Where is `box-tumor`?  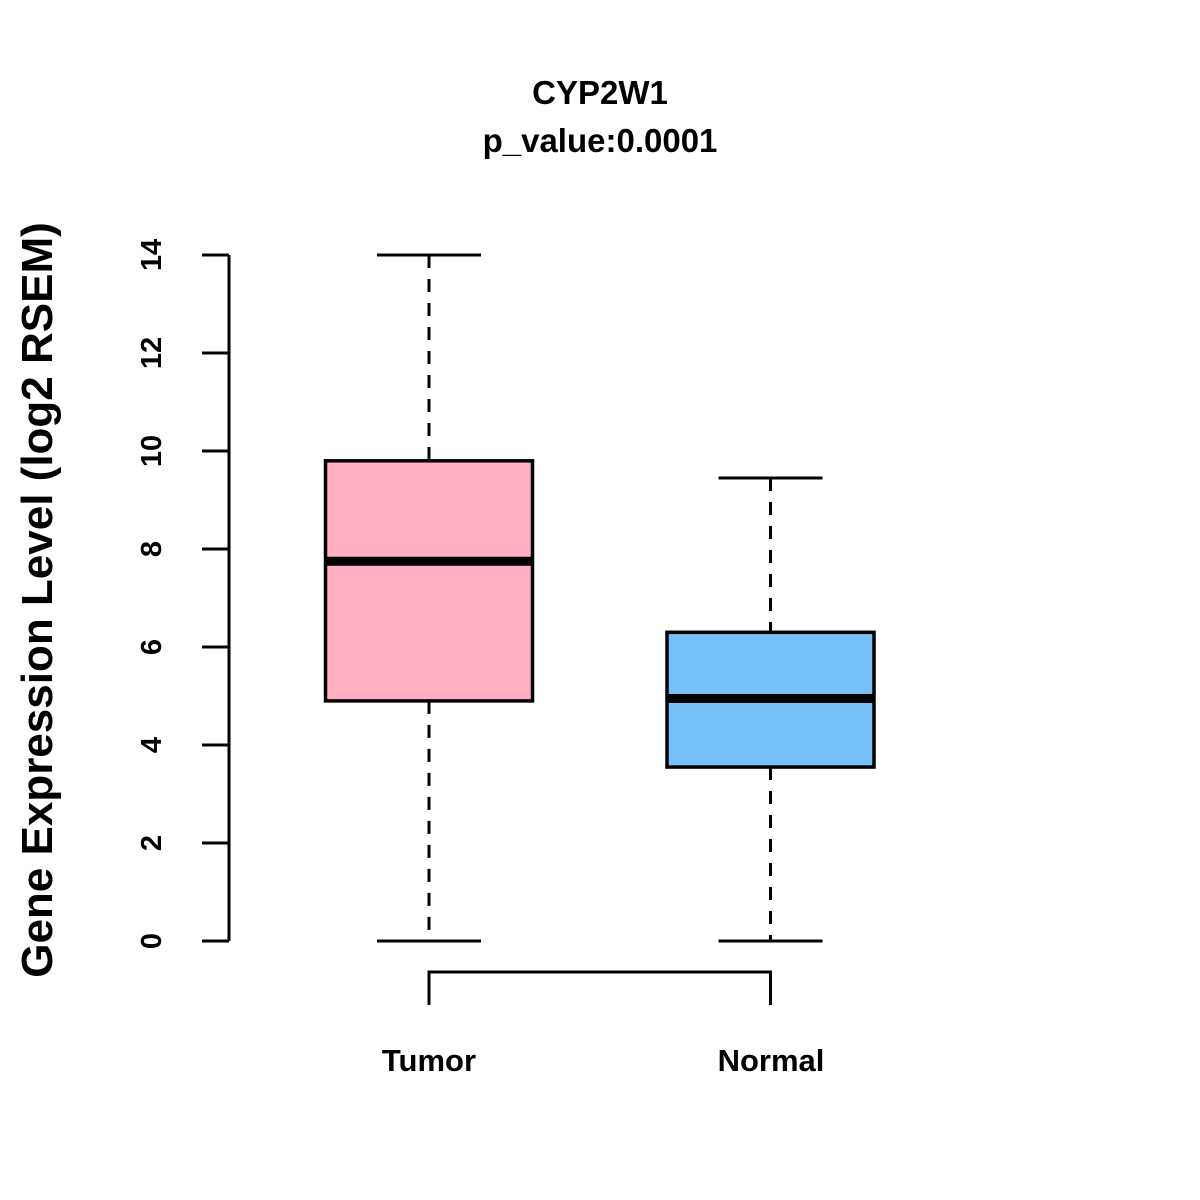 box-tumor is located at coordinates (429, 581).